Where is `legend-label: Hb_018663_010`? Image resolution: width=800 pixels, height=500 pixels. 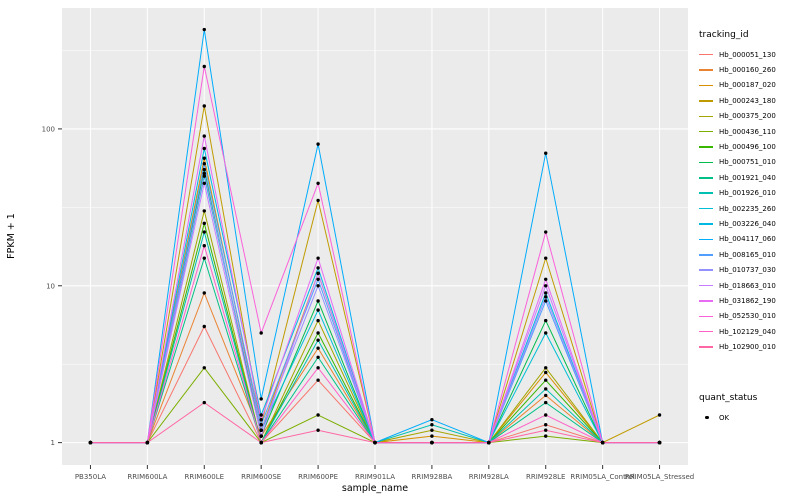 legend-label: Hb_018663_010 is located at coordinates (747, 285).